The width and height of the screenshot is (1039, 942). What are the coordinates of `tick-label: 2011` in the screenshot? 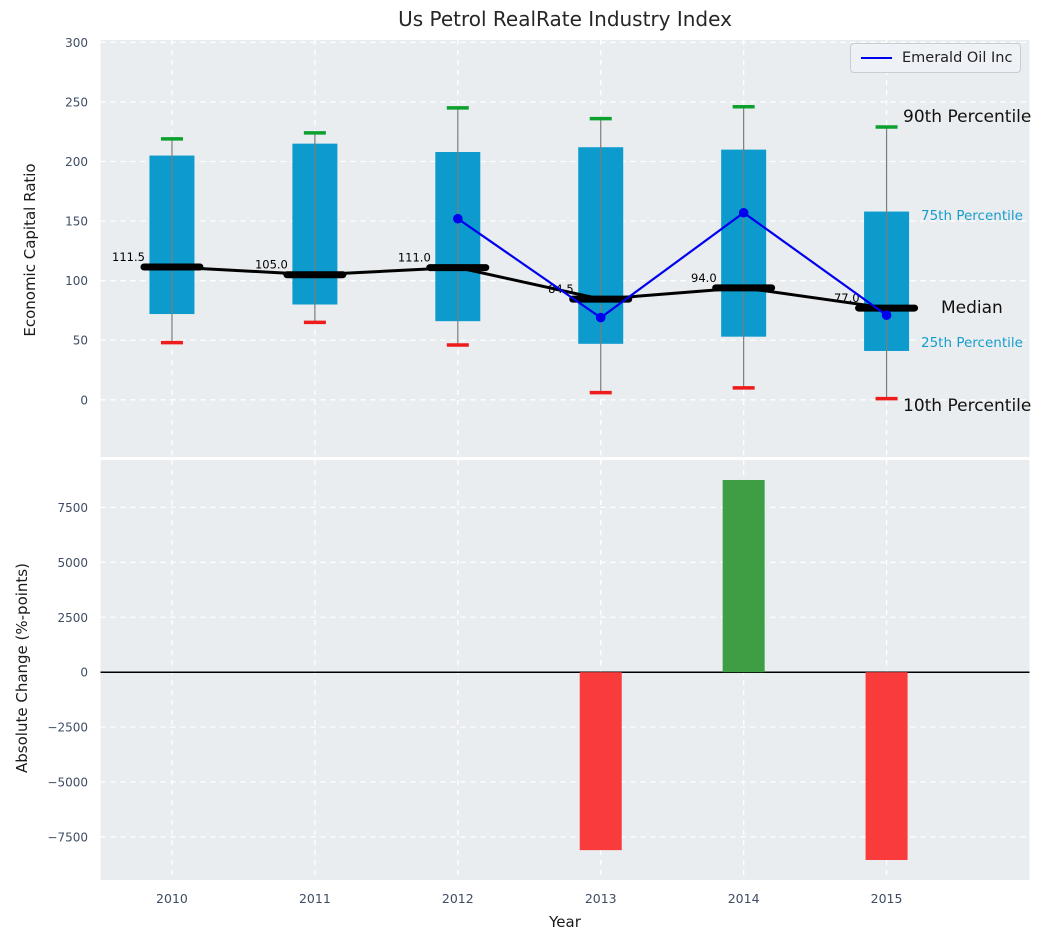 It's located at (315, 898).